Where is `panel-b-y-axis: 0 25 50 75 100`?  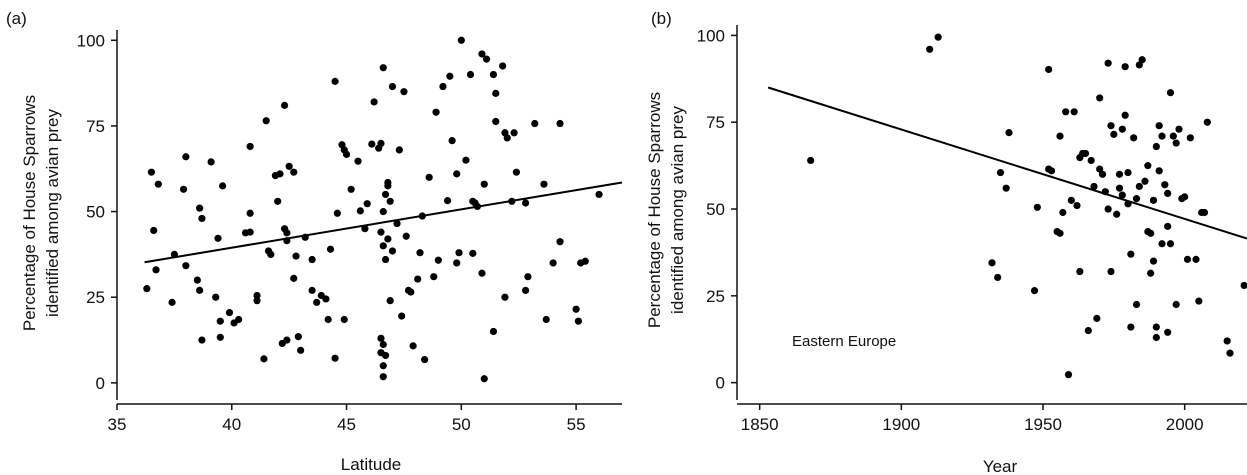 panel-b-y-axis: 0 25 50 75 100 is located at coordinates (717, 212).